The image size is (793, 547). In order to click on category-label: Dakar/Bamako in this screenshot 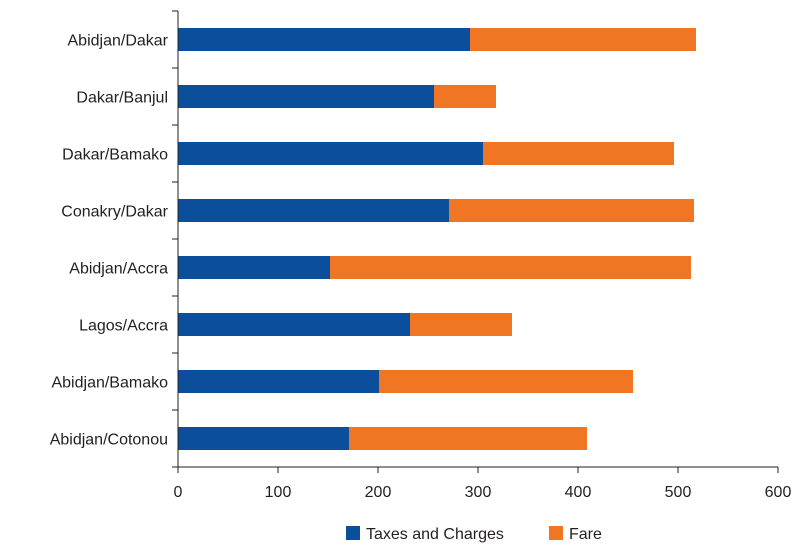, I will do `click(115, 155)`.